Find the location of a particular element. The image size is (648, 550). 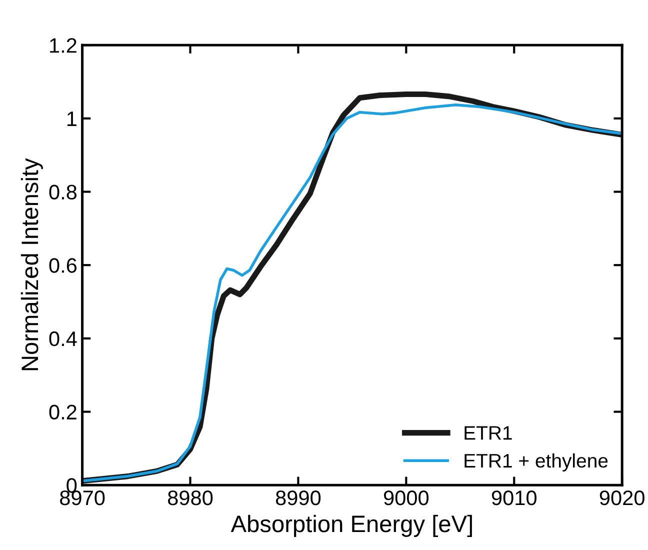

x-tick-label: 9000 is located at coordinates (406, 498).